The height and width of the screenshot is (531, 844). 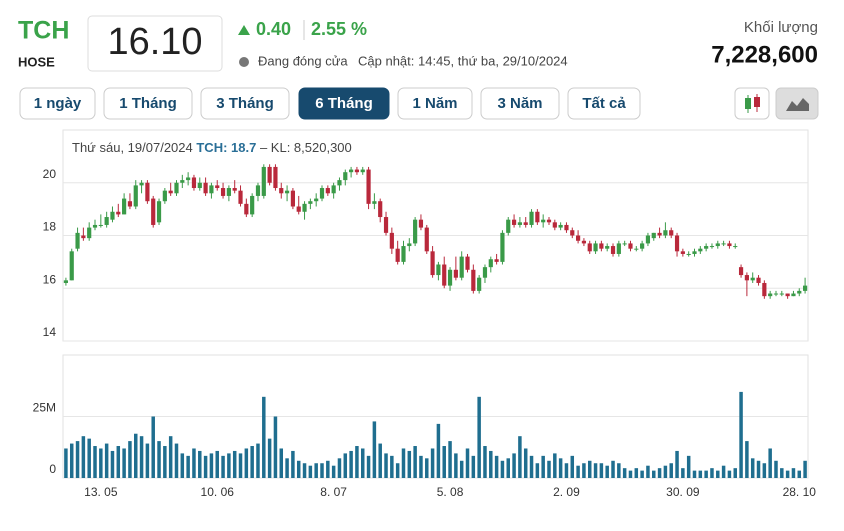 I want to click on tab: 1 Tháng, so click(x=148, y=103).